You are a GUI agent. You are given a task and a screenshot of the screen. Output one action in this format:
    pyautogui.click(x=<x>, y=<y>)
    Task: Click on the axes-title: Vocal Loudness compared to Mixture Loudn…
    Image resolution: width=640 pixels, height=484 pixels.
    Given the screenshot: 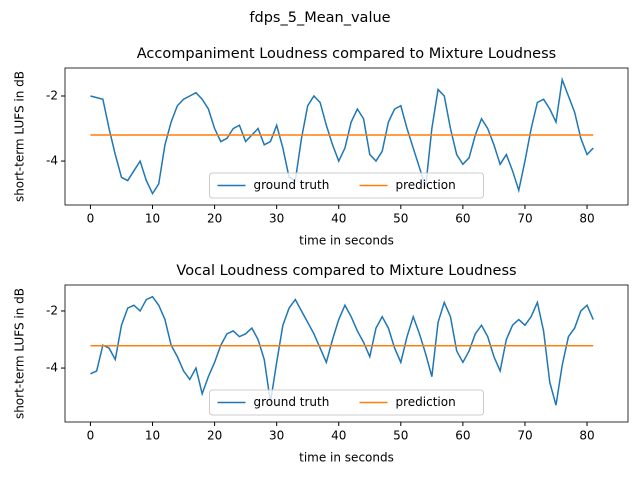 What is the action you would take?
    pyautogui.click(x=346, y=271)
    